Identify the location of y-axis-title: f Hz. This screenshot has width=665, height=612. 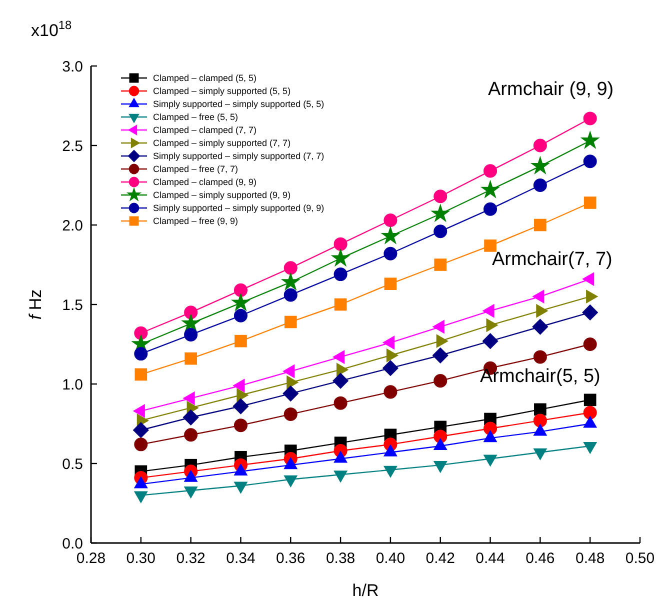
(35, 304).